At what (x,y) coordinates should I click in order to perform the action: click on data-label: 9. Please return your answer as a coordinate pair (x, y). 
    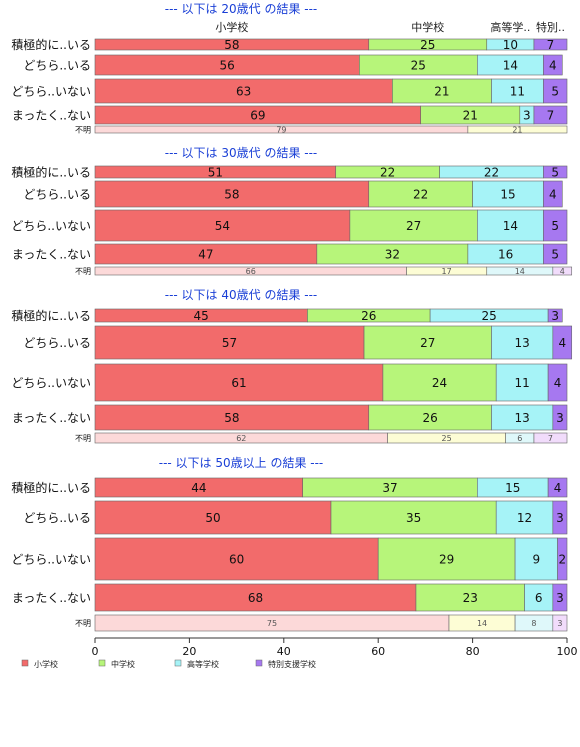
    Looking at the image, I should click on (536, 560).